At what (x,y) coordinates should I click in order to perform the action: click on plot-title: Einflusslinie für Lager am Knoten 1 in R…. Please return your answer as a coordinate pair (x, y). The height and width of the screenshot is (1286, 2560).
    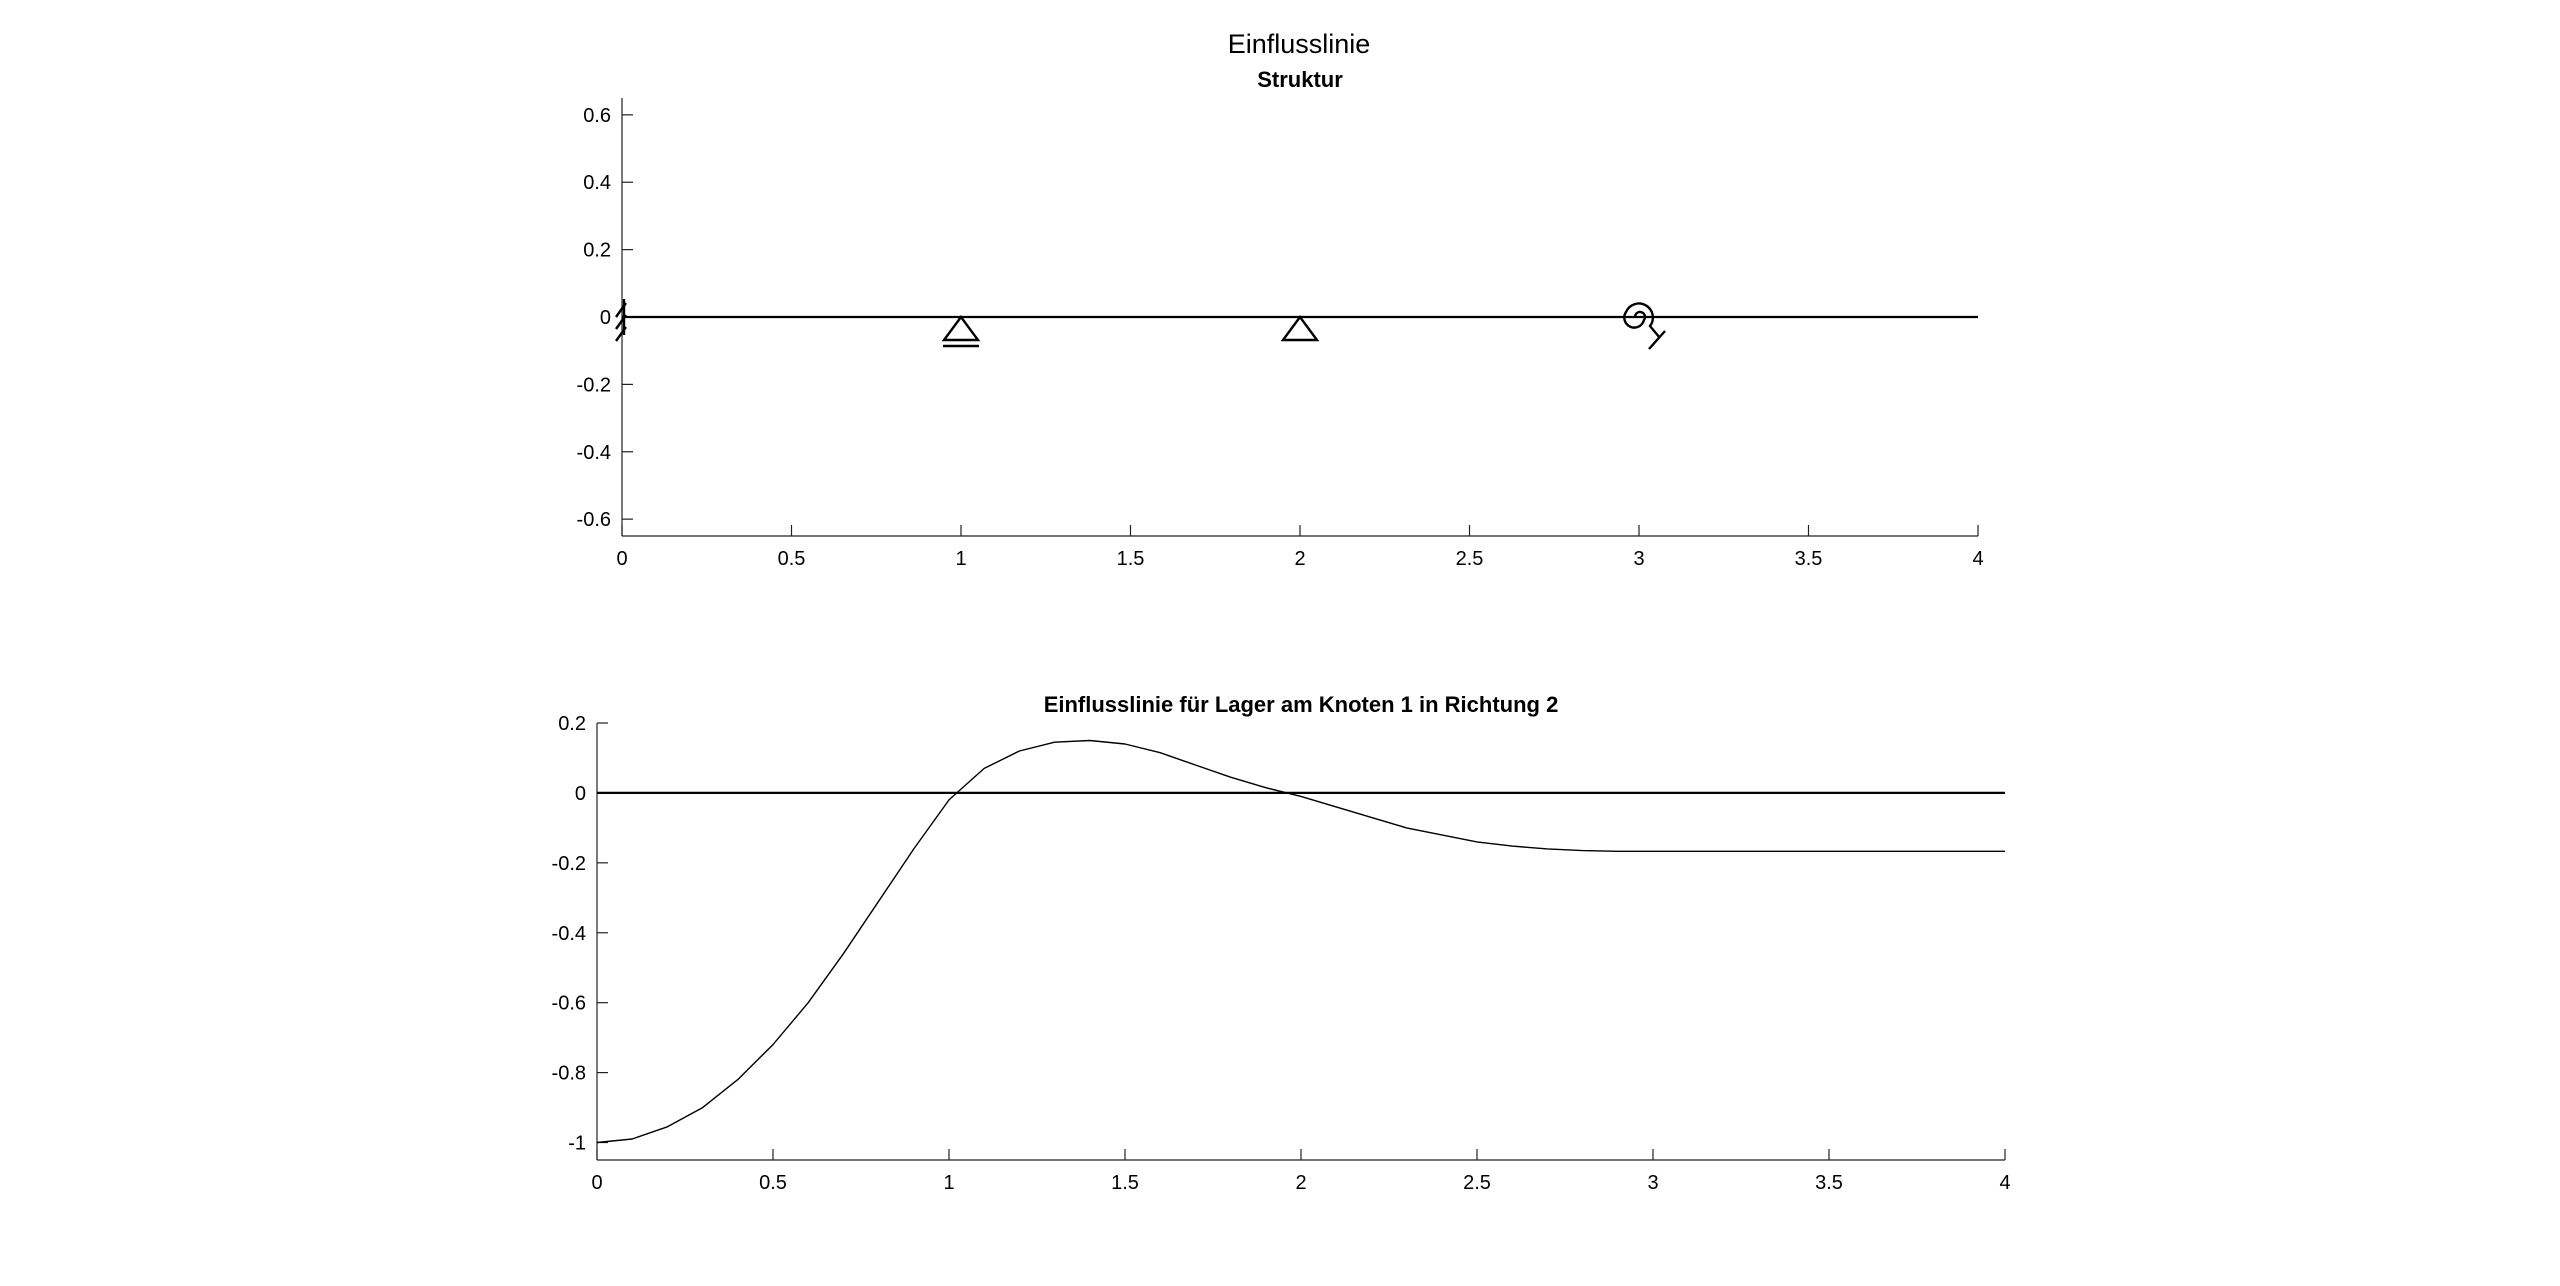
    Looking at the image, I should click on (1301, 704).